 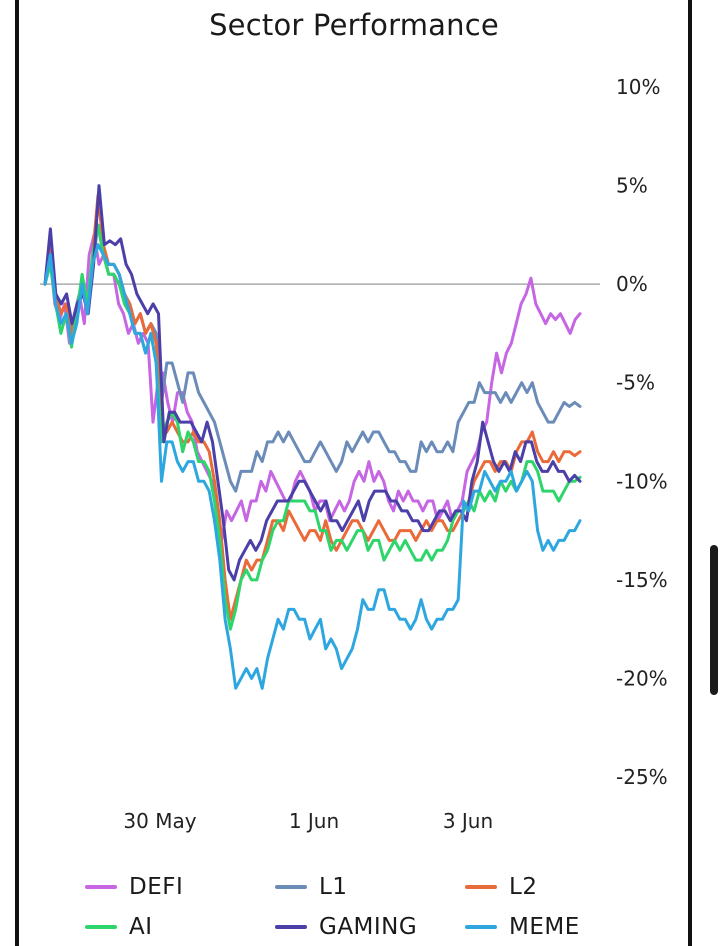 What do you see at coordinates (544, 927) in the screenshot?
I see `legend-label: MEME` at bounding box center [544, 927].